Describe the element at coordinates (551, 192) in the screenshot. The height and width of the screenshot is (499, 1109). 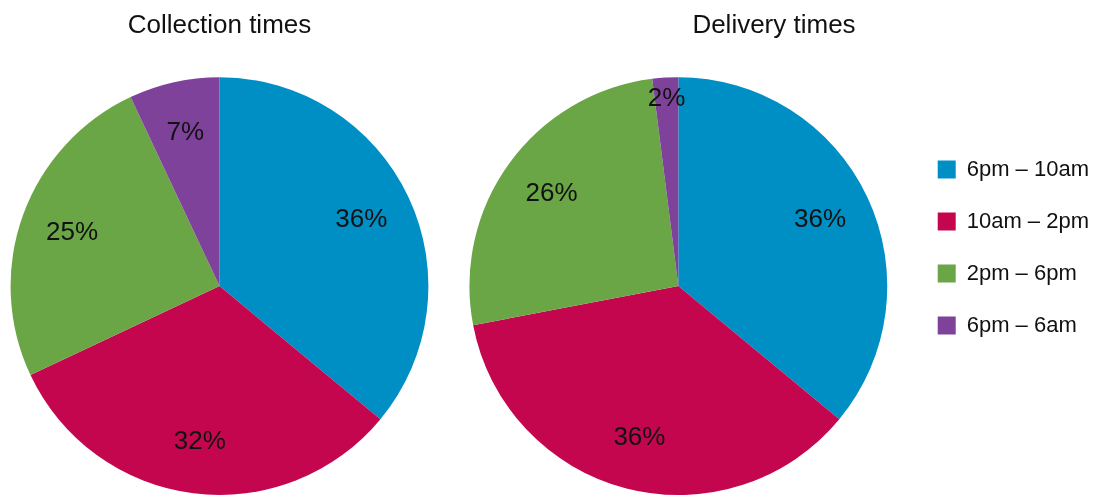
I see `data-label: 26%` at that location.